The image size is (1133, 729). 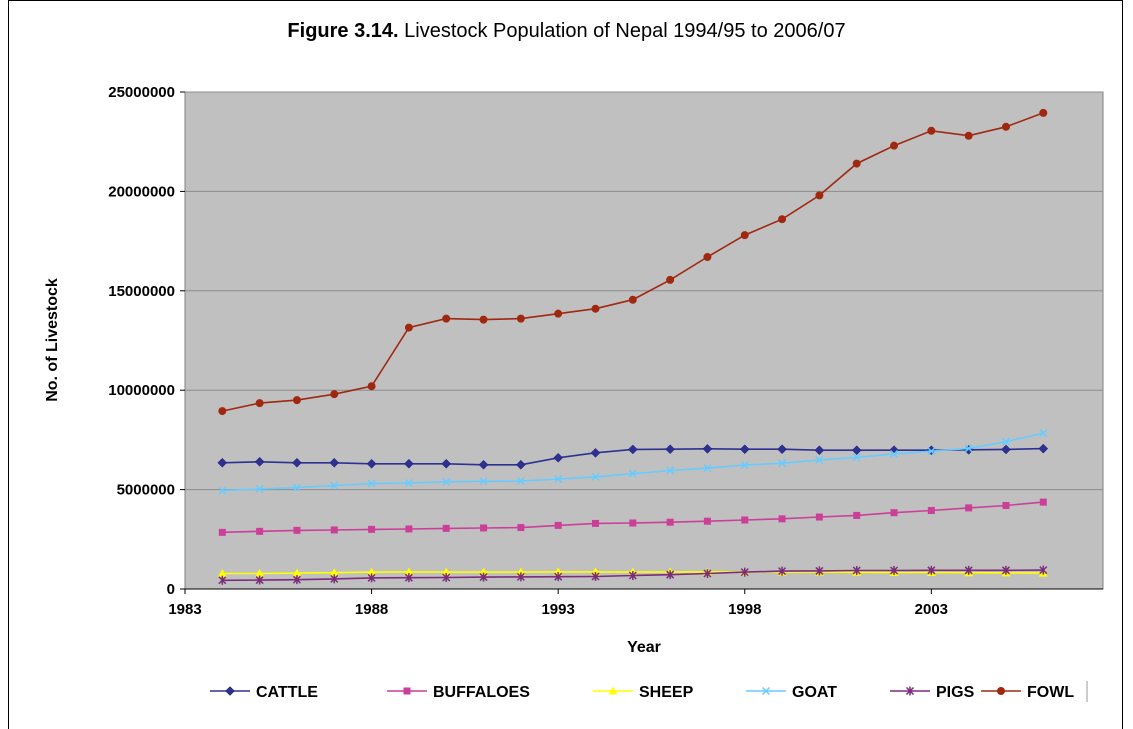 I want to click on point-sheep-1990, so click(x=446, y=571).